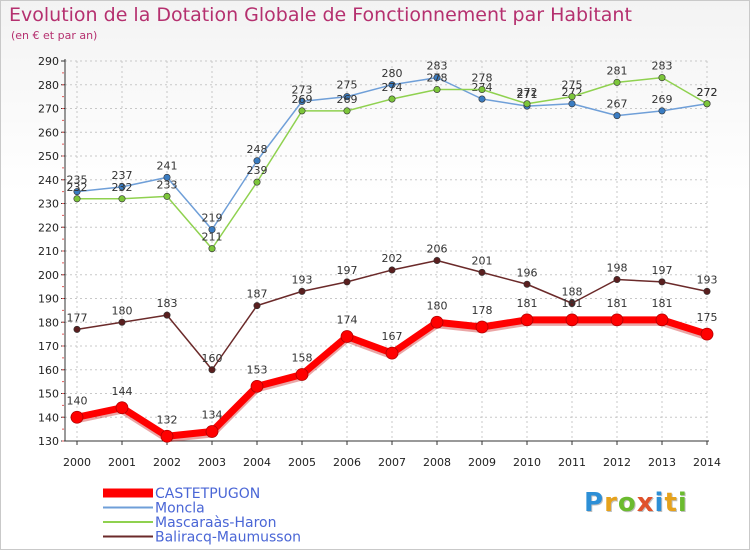  Describe the element at coordinates (77, 317) in the screenshot. I see `data-label: 177` at that location.